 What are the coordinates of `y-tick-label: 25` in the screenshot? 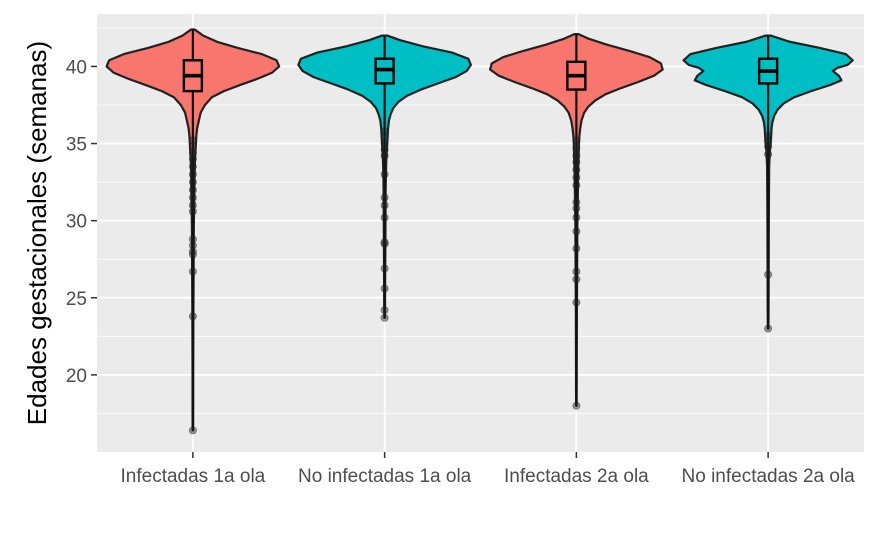 It's located at (76, 299).